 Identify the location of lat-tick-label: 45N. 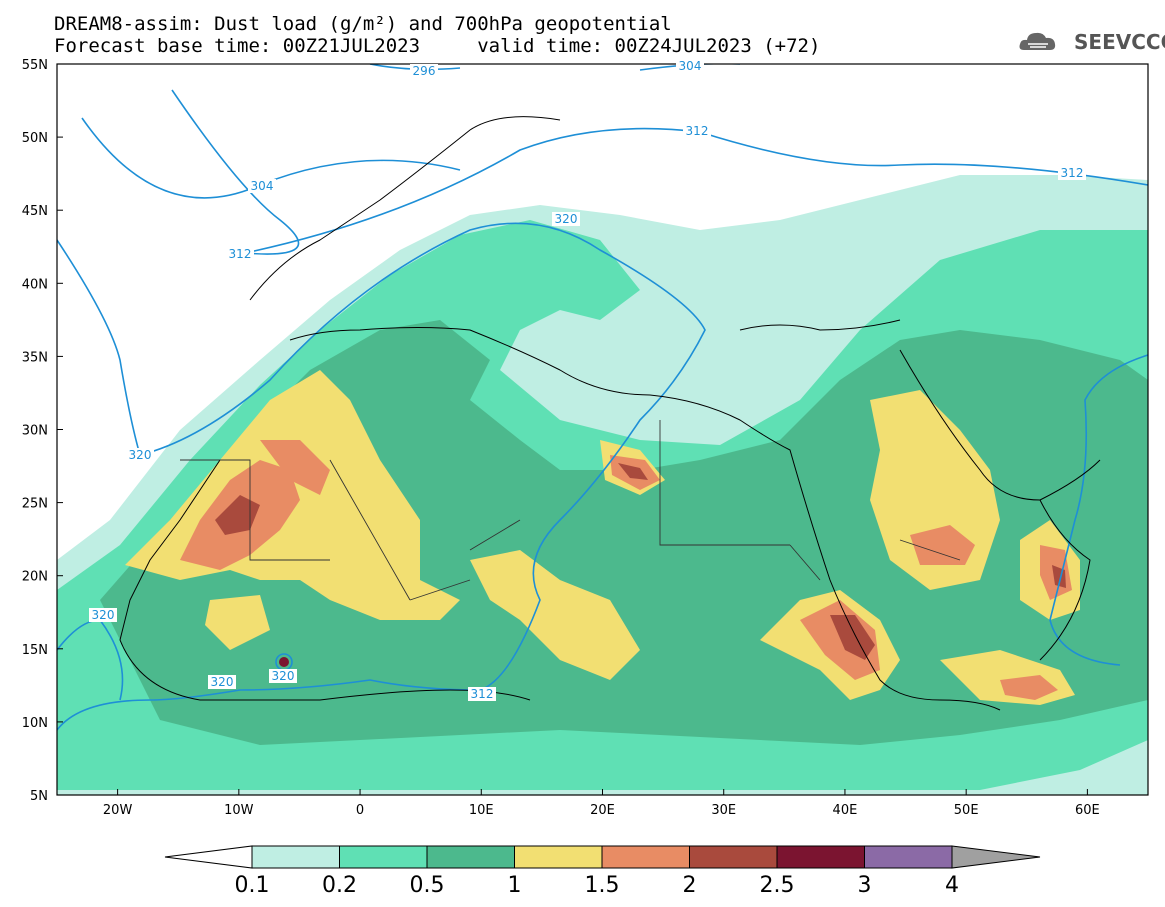
(35, 211).